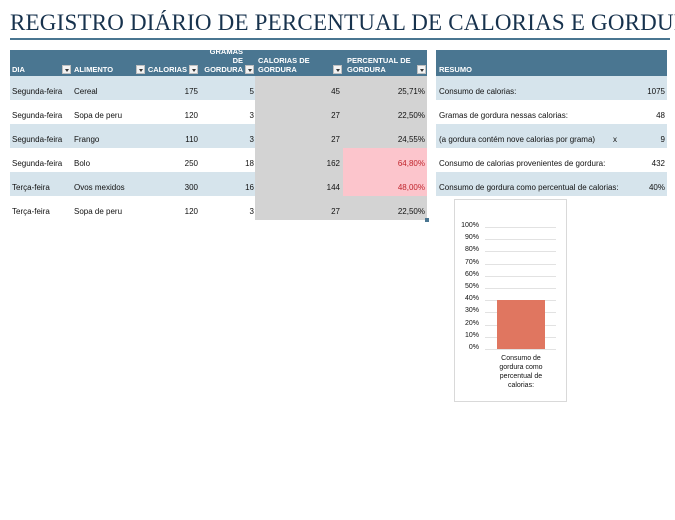  Describe the element at coordinates (249, 187) in the screenshot. I see `cell-gramas: 16` at that location.